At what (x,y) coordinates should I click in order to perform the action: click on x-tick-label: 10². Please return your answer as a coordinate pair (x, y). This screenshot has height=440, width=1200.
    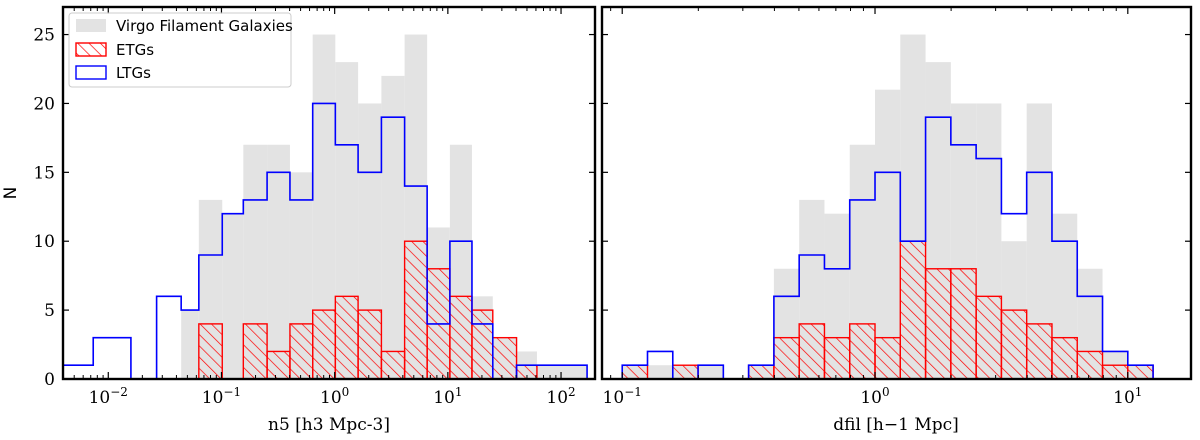
    Looking at the image, I should click on (560, 396).